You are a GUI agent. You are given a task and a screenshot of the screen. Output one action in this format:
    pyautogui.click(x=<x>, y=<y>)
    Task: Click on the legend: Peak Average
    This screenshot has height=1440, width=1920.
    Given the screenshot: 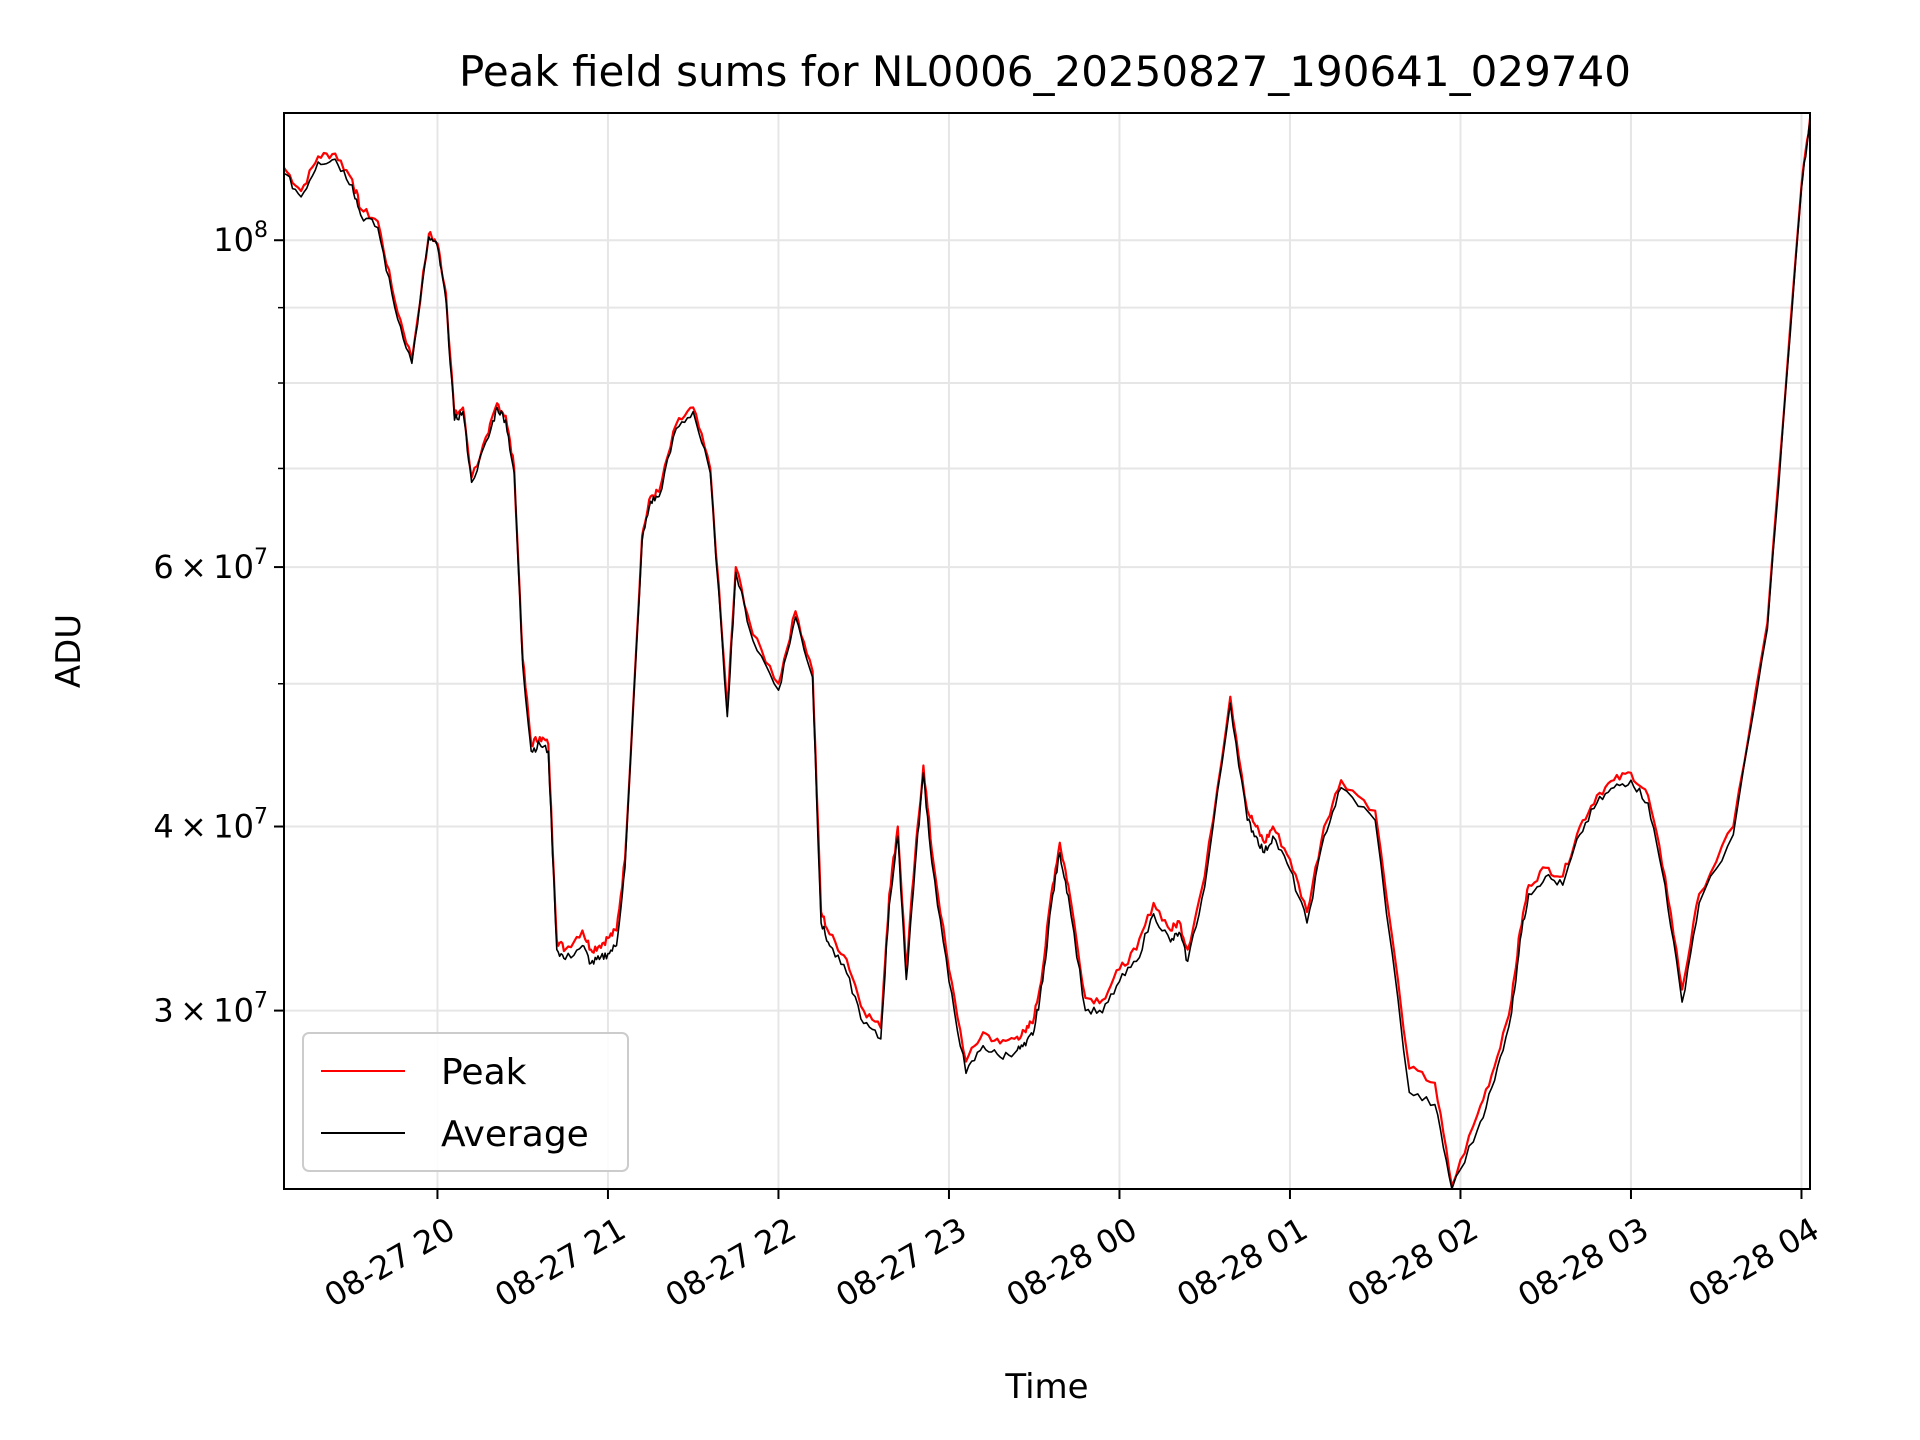 What is the action you would take?
    pyautogui.click(x=465, y=1102)
    